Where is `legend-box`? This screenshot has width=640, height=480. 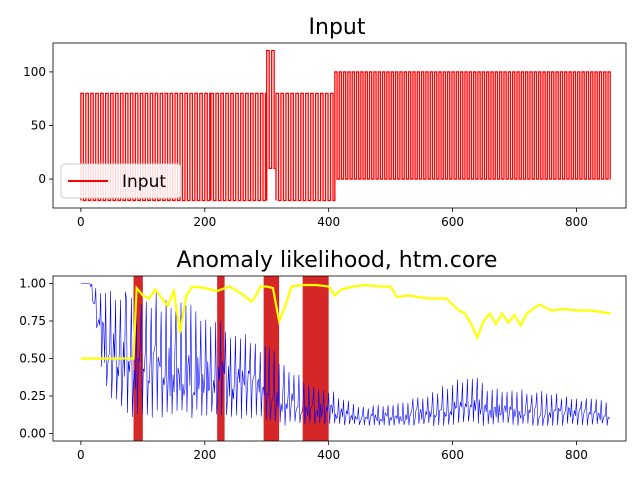
legend-box is located at coordinates (121, 181).